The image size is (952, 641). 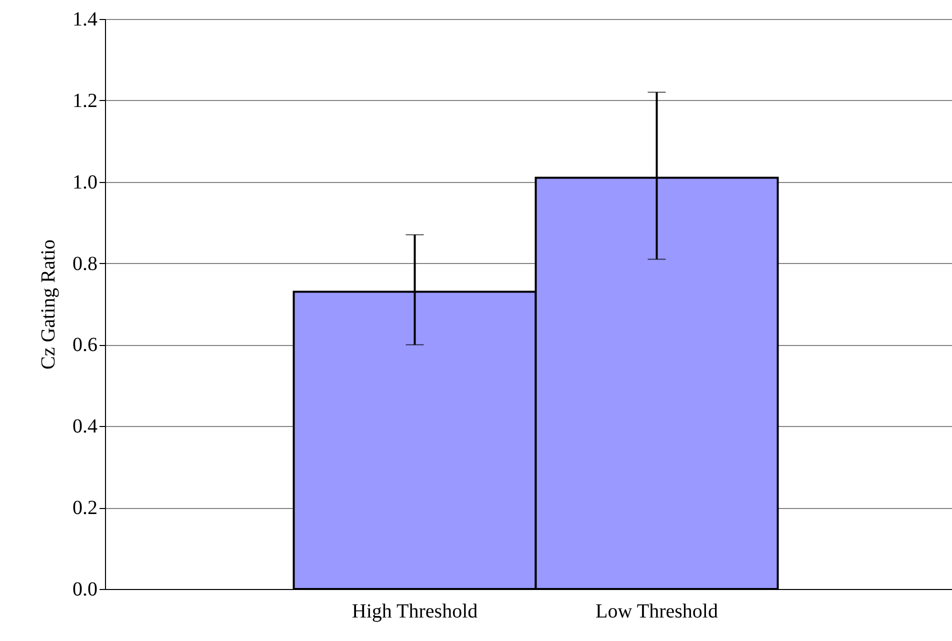 I want to click on x-tick-label: High Threshold, so click(x=415, y=611).